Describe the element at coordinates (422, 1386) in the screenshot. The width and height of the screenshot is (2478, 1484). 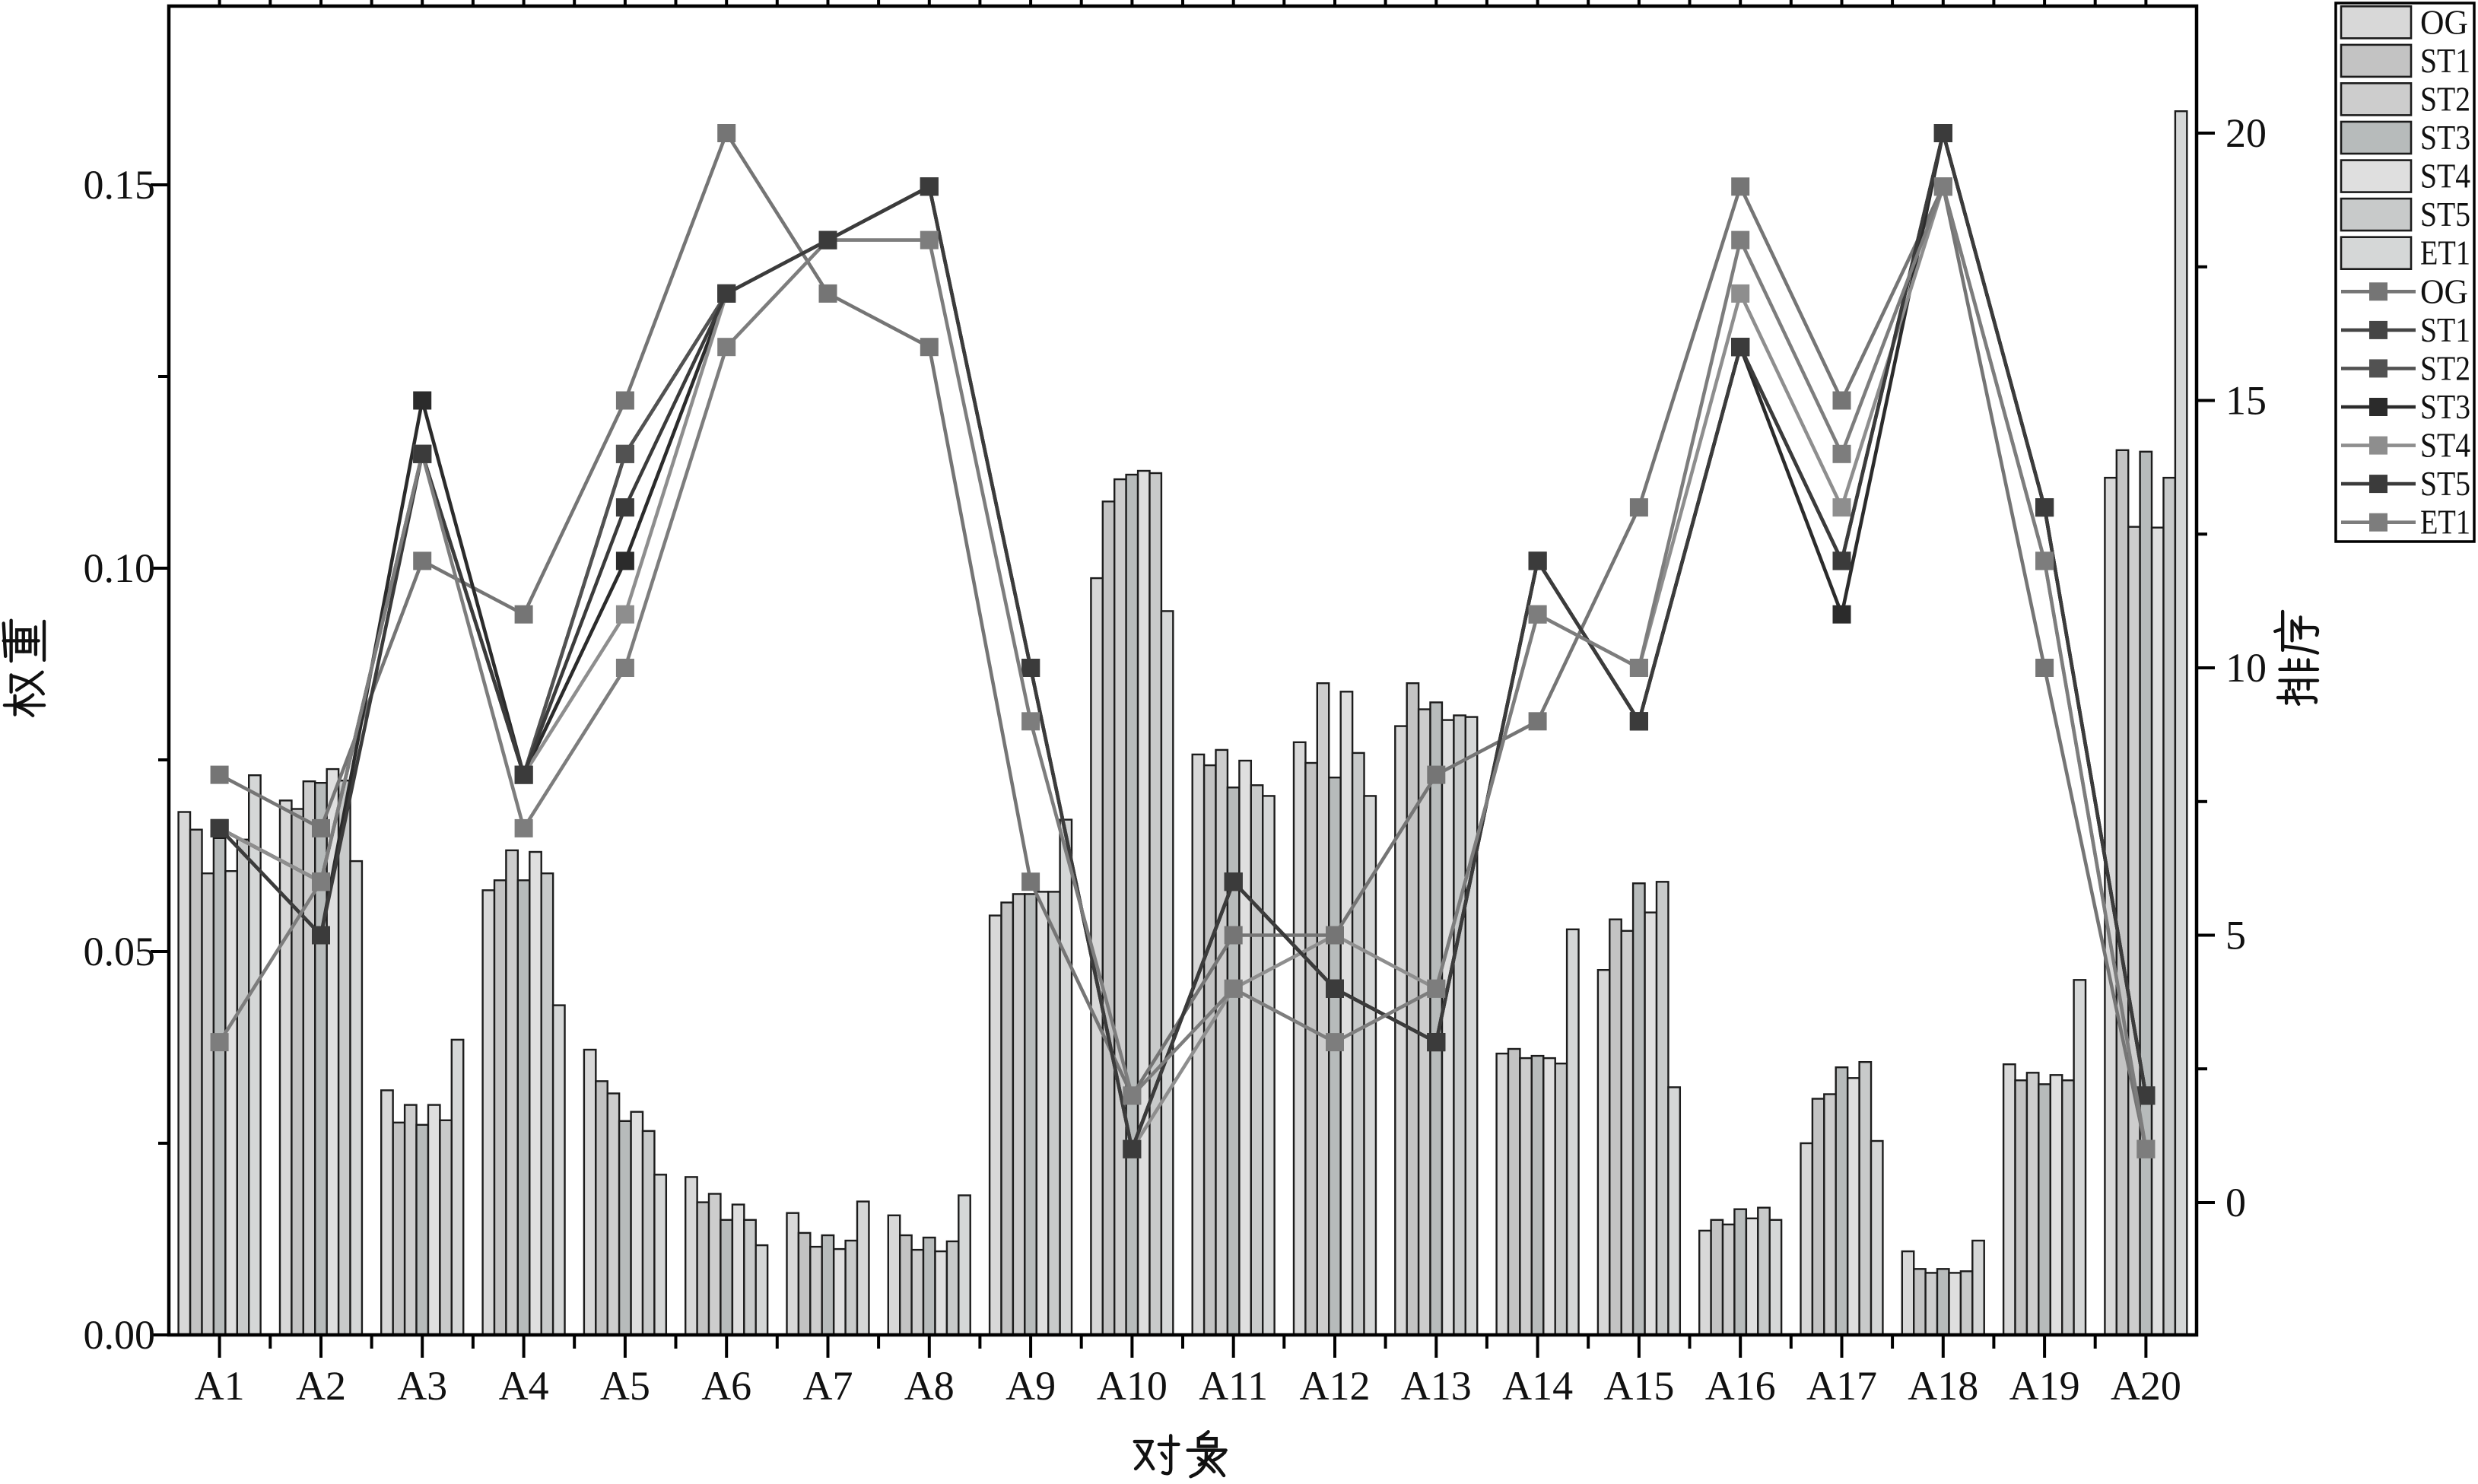
I see `svg-text: A3` at that location.